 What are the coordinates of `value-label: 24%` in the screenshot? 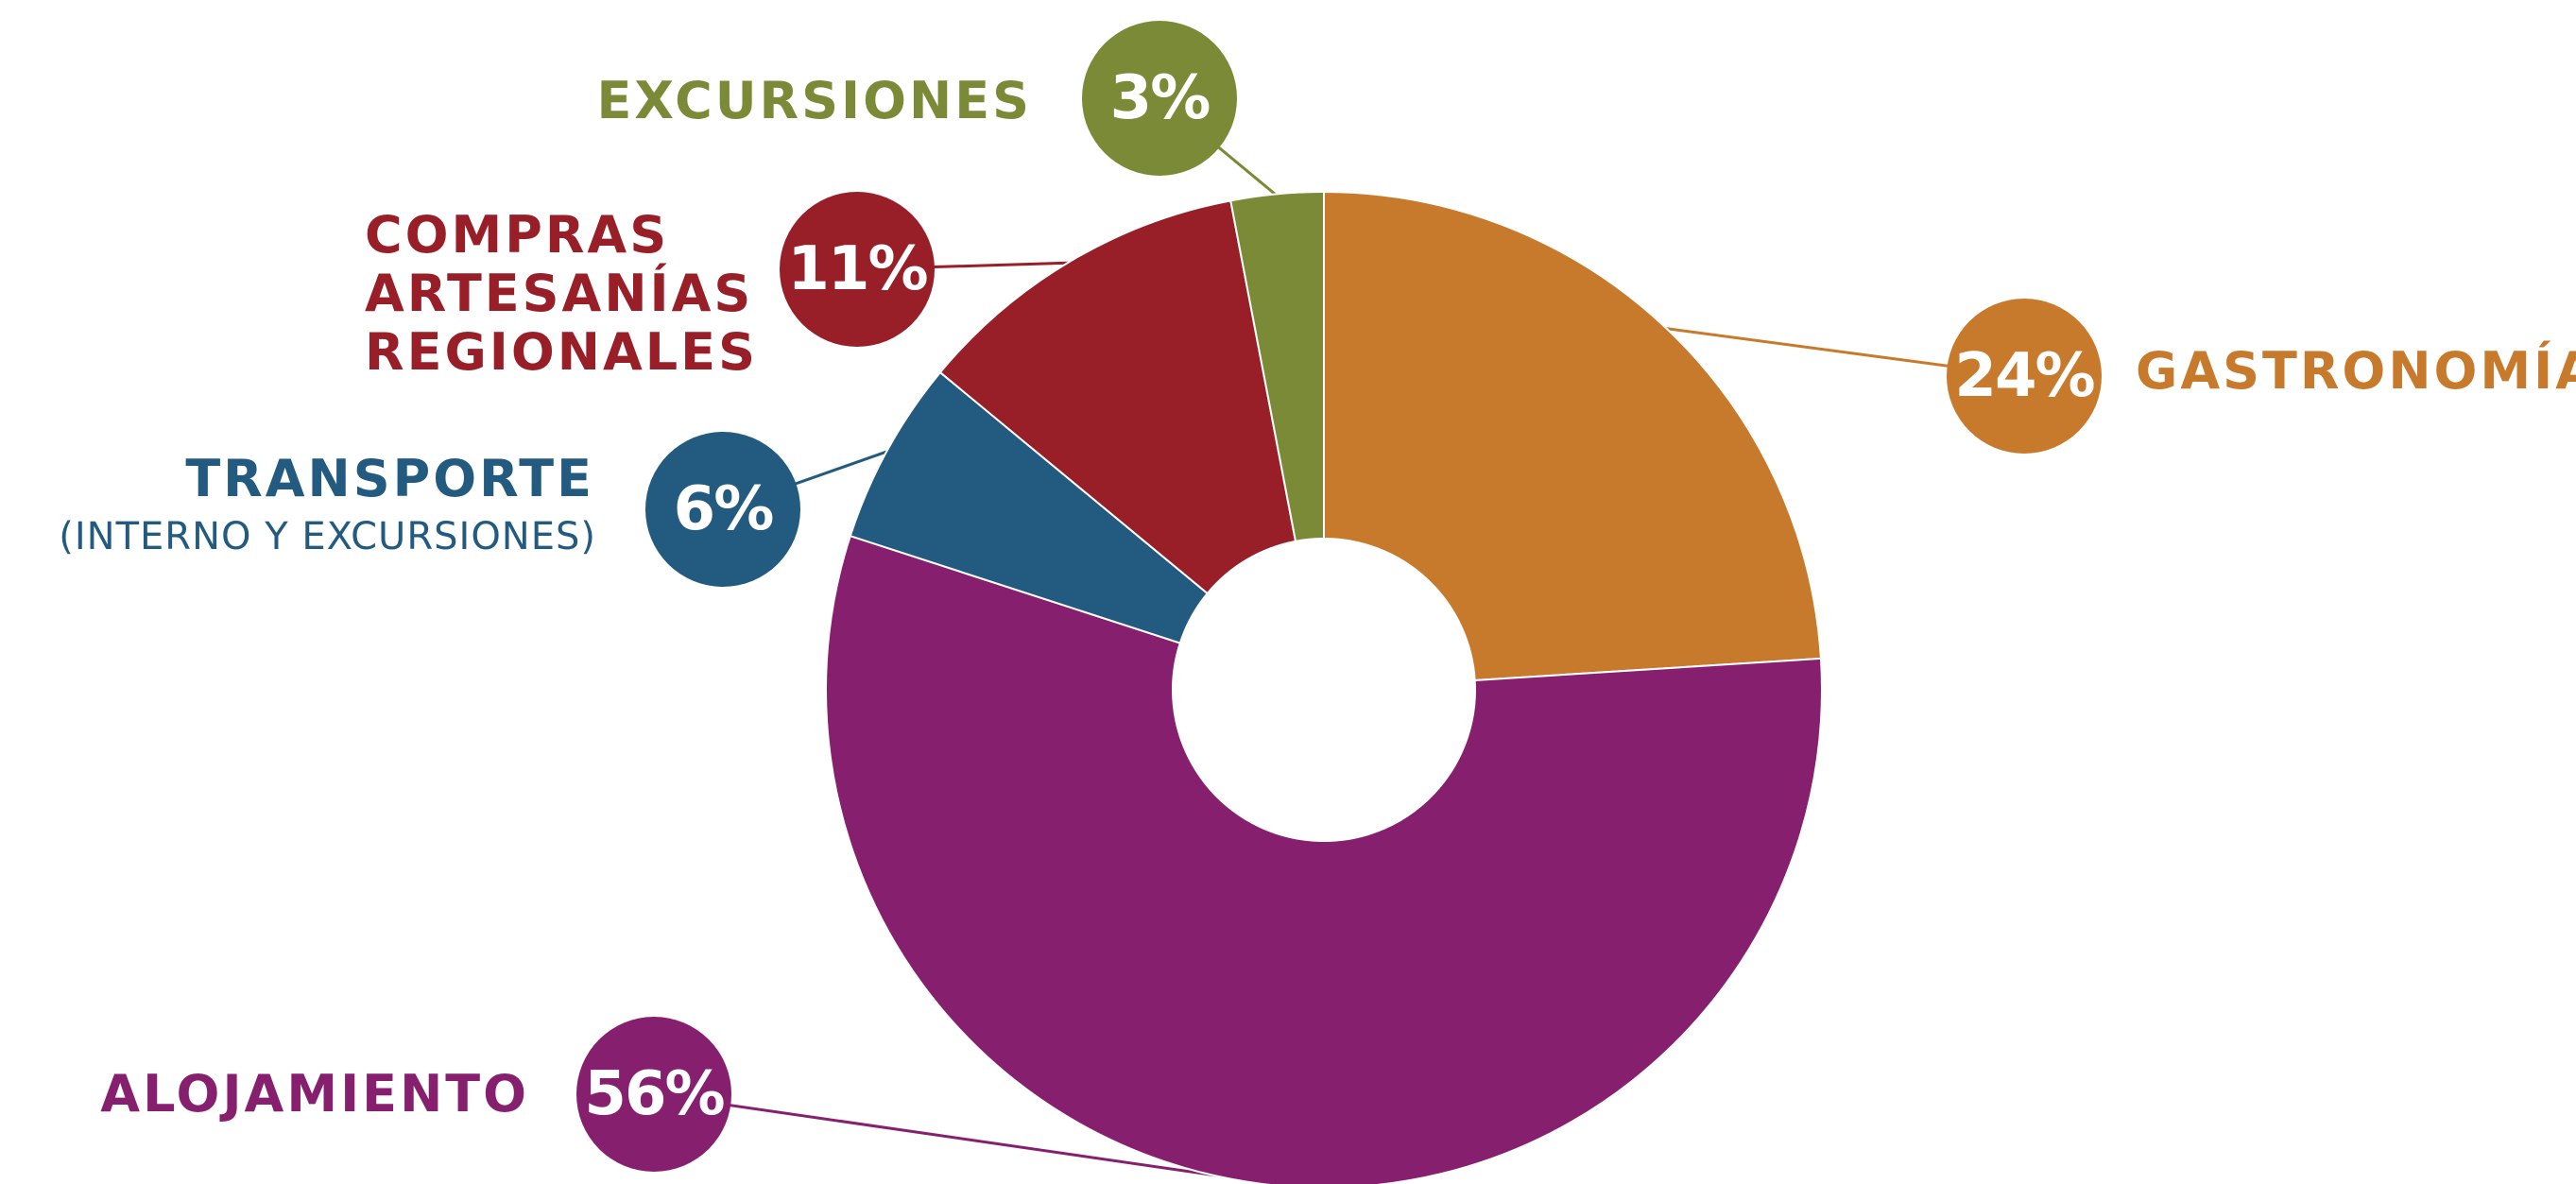 It's located at (2024, 376).